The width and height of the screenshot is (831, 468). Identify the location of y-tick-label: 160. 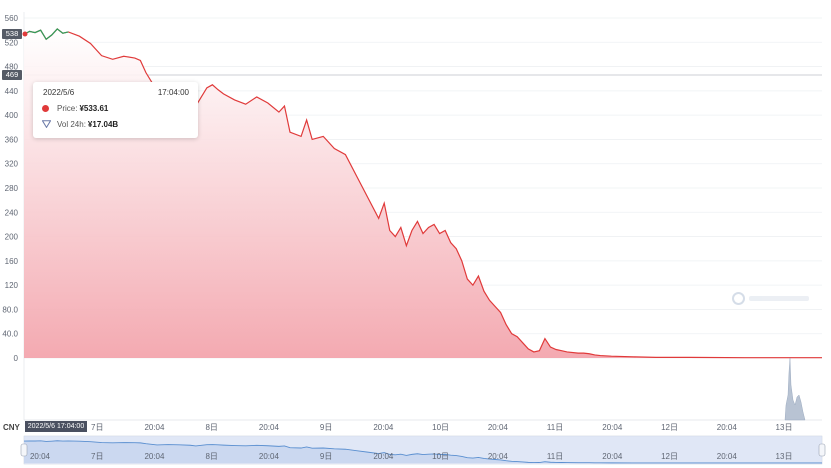
(12, 261).